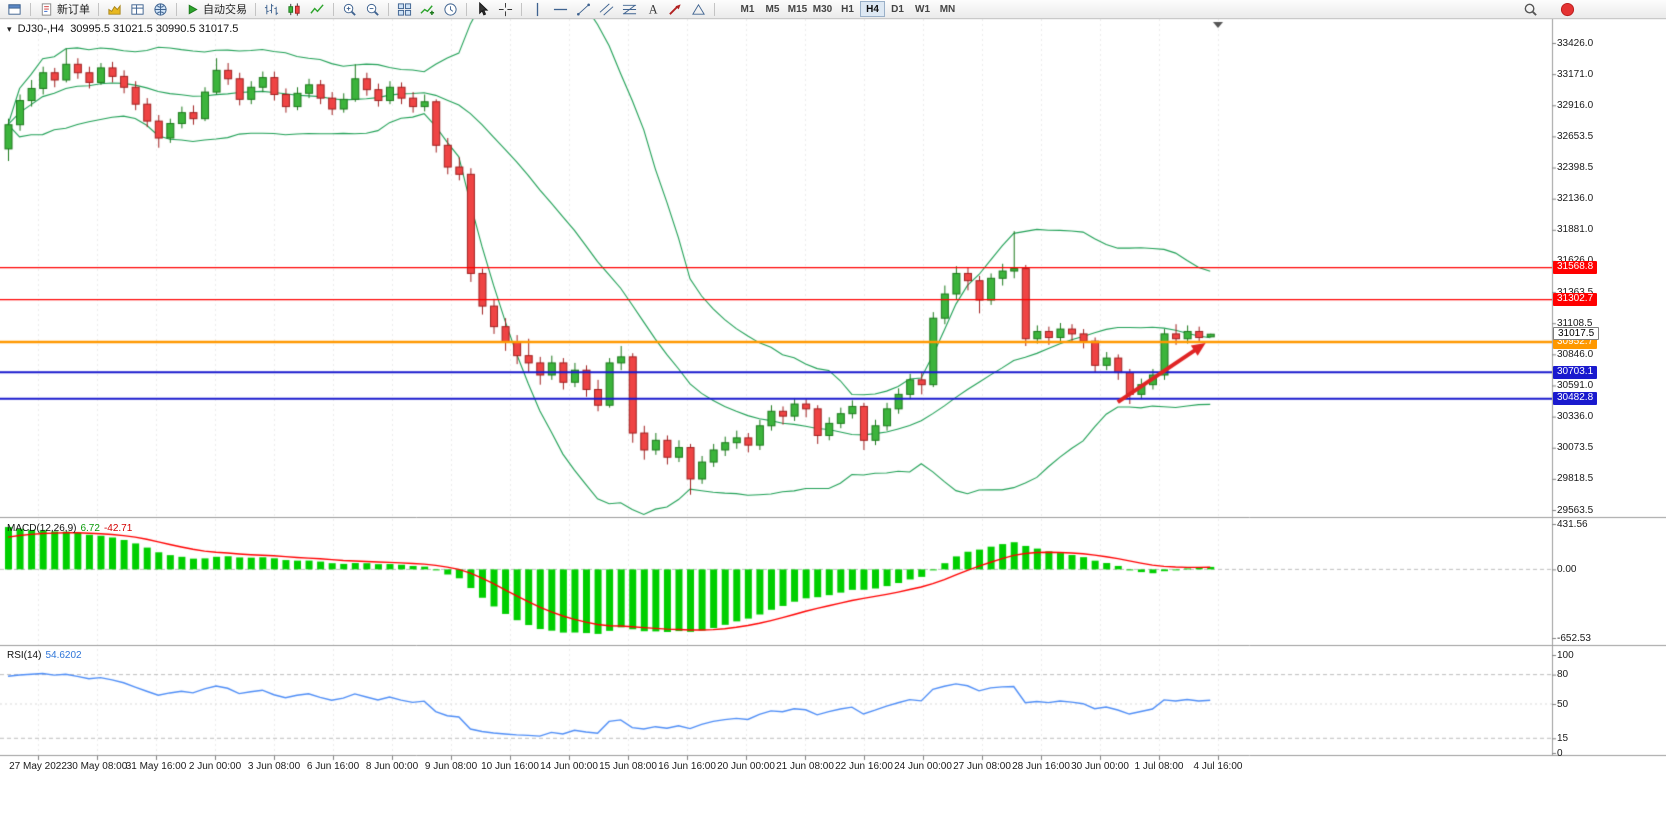 The image size is (1666, 822). I want to click on timeframe-toolbar: M1 M5 M15 M30 H1 H4 D1 W1 MN, so click(847, 9).